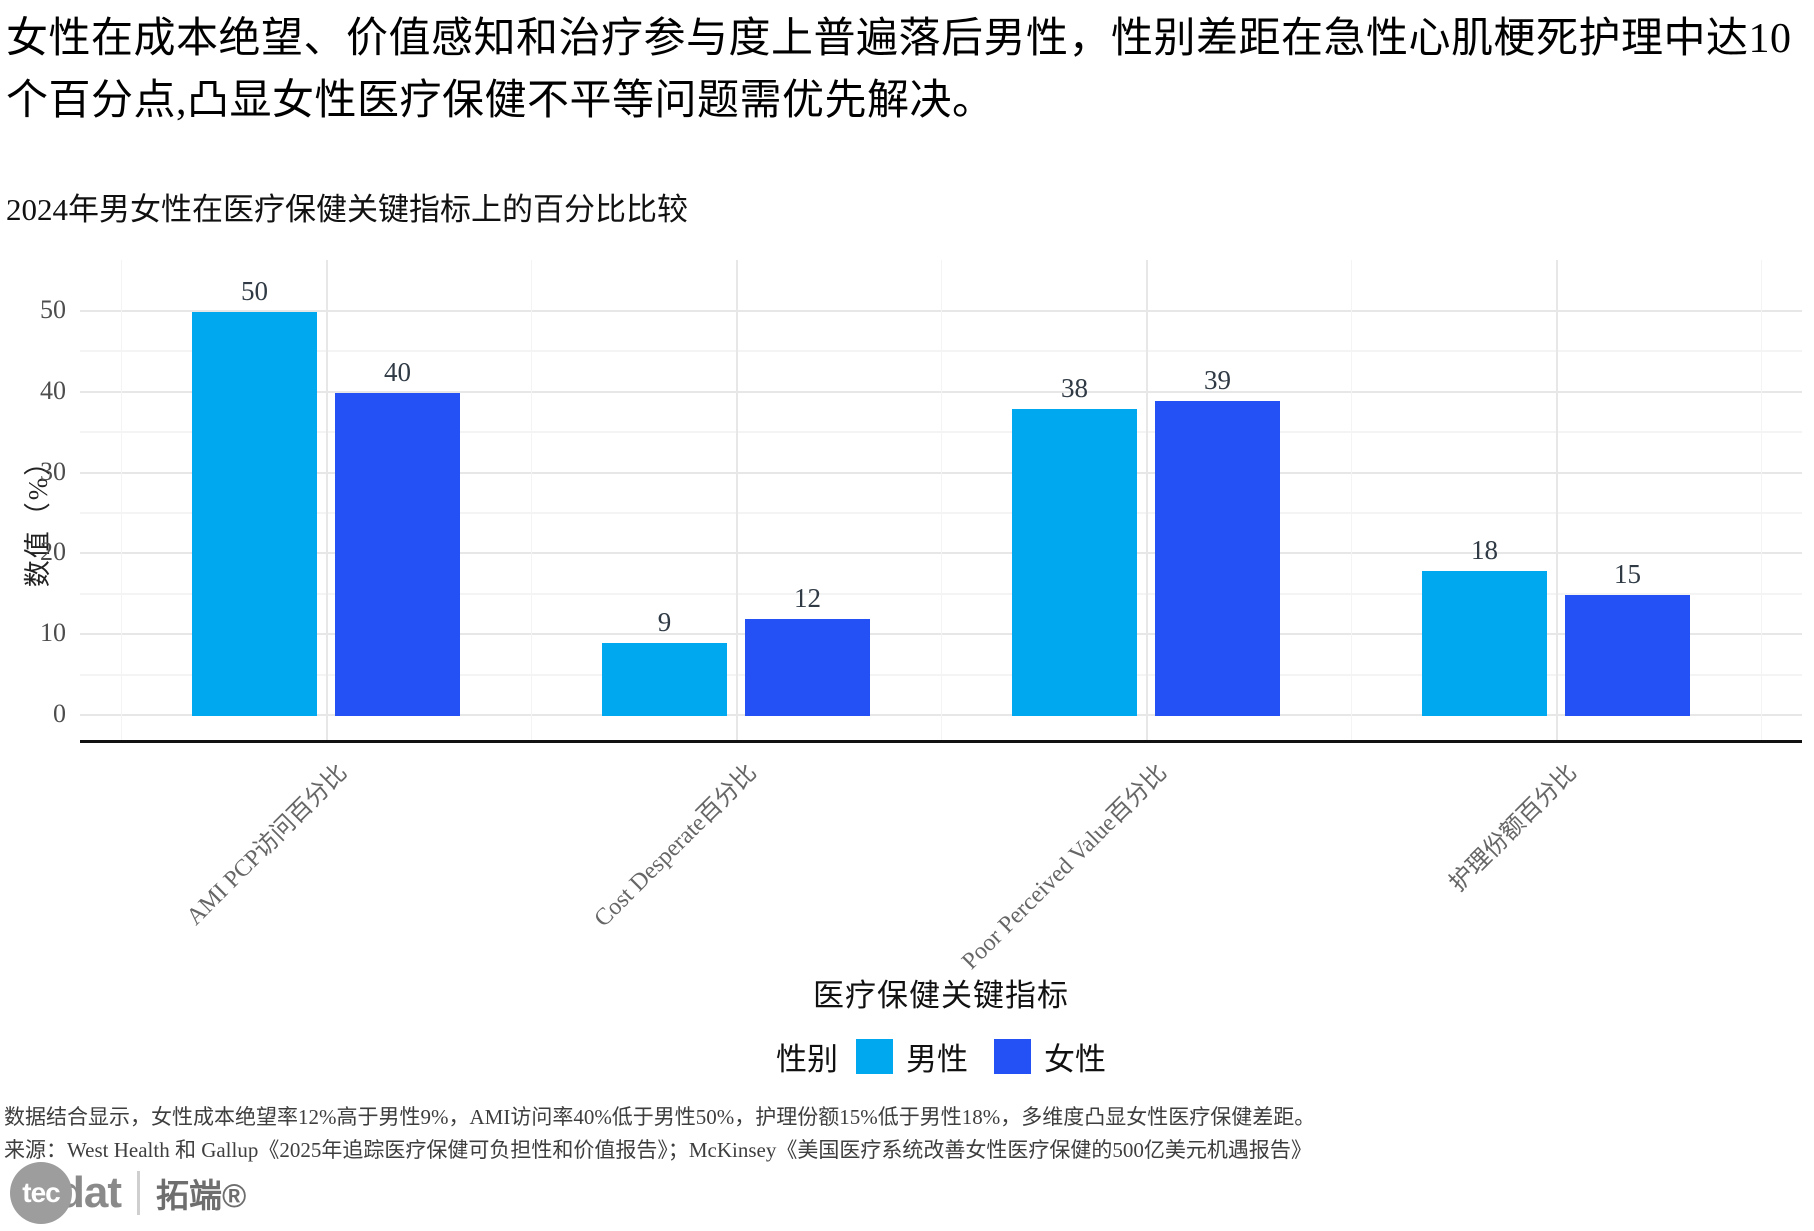 Image resolution: width=1814 pixels, height=1231 pixels. What do you see at coordinates (676, 846) in the screenshot?
I see `x-tick-label: Cost Desperate百分比` at bounding box center [676, 846].